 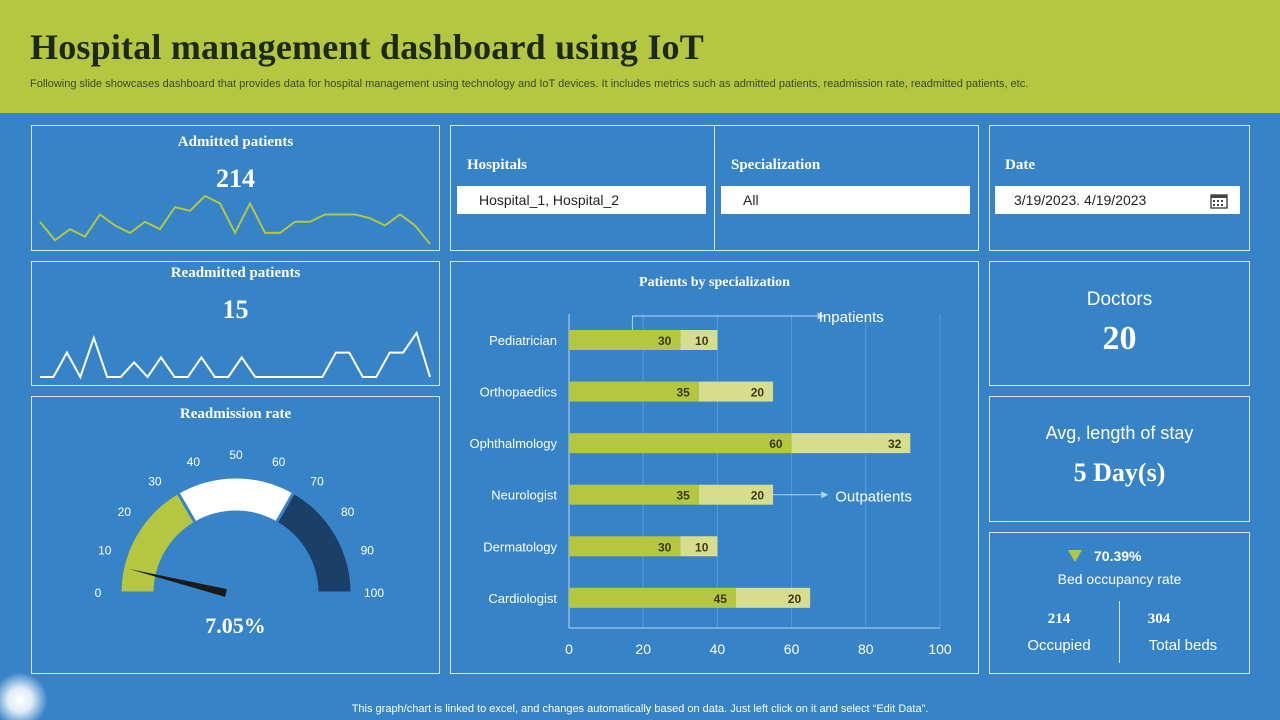 I want to click on bed-occupancy-rate: 70.39%, so click(x=1118, y=556).